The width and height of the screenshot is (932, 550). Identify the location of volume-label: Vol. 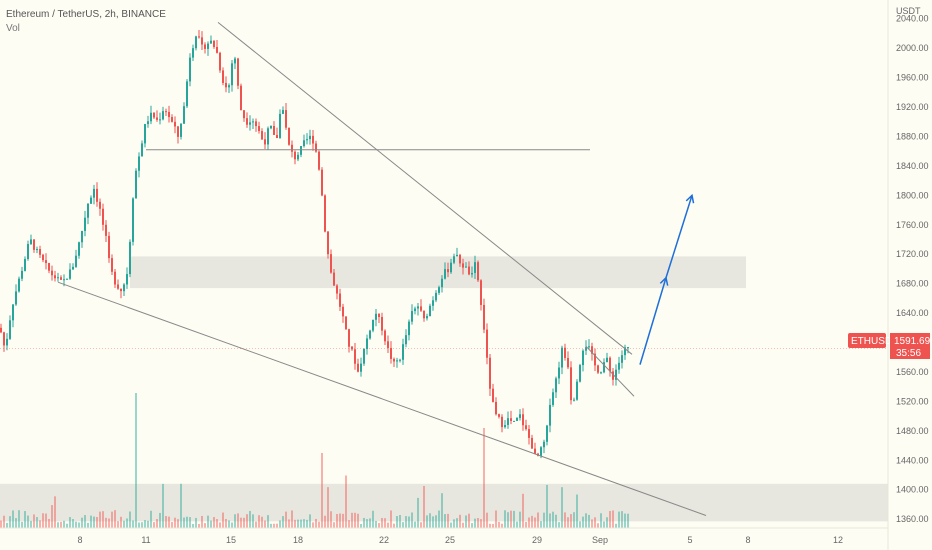
(13, 28).